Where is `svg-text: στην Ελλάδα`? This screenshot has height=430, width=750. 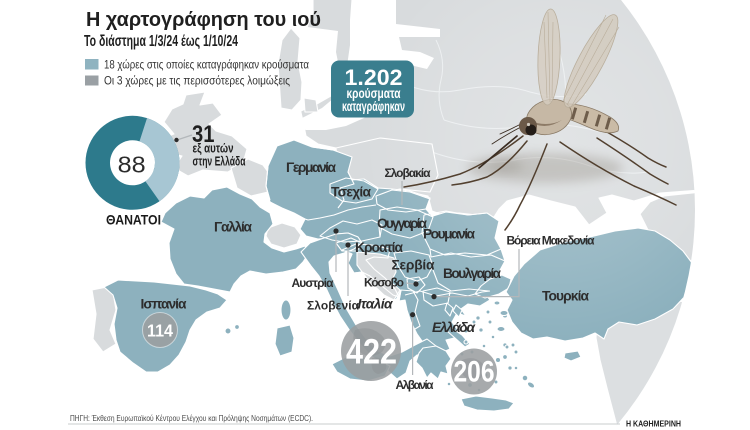 svg-text: στην Ελλάδα is located at coordinates (219, 162).